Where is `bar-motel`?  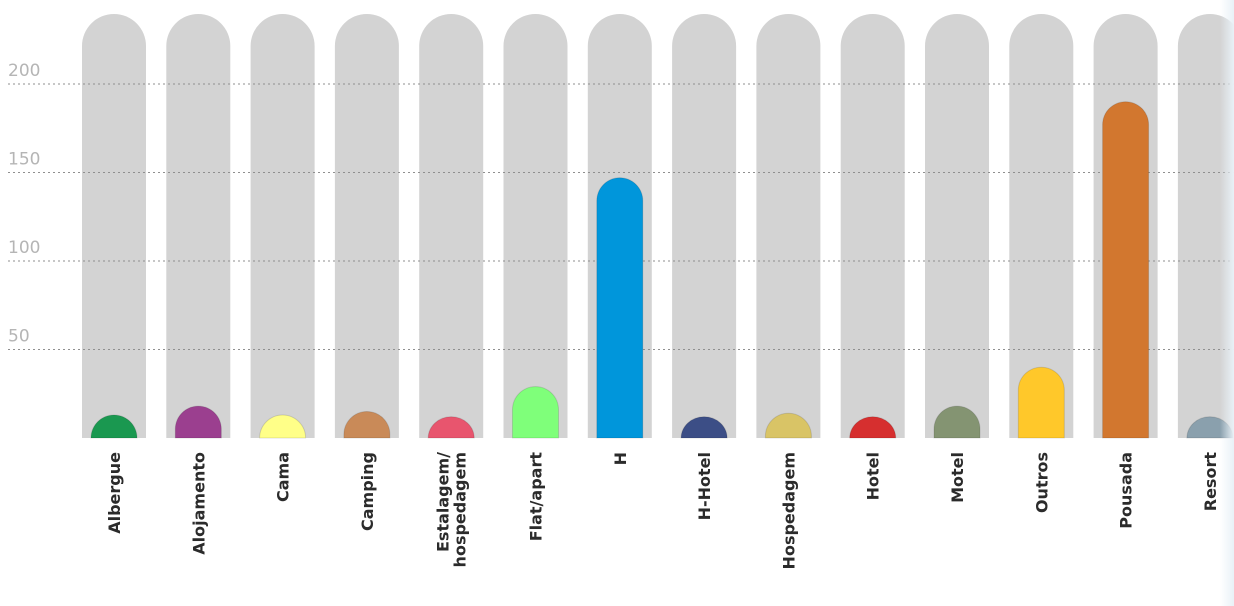
bar-motel is located at coordinates (957, 422).